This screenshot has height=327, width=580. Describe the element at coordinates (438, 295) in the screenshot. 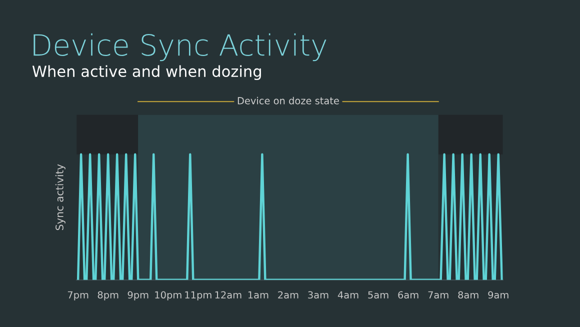

I see `x-tick-label: 7am` at that location.